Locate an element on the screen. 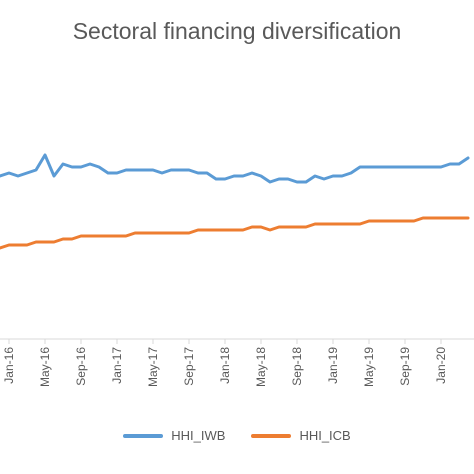 The width and height of the screenshot is (474, 474). x-tick-label: Jan-19 is located at coordinates (333, 365).